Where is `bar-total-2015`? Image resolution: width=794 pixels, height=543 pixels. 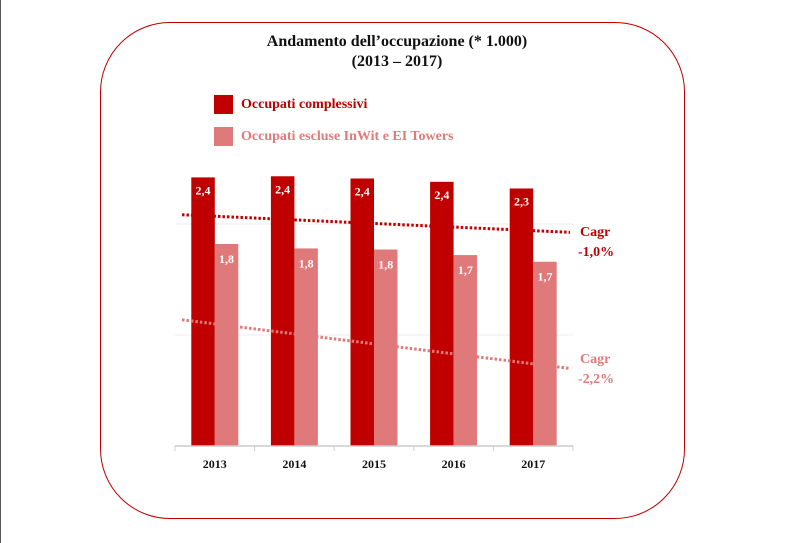
bar-total-2015 is located at coordinates (362, 312).